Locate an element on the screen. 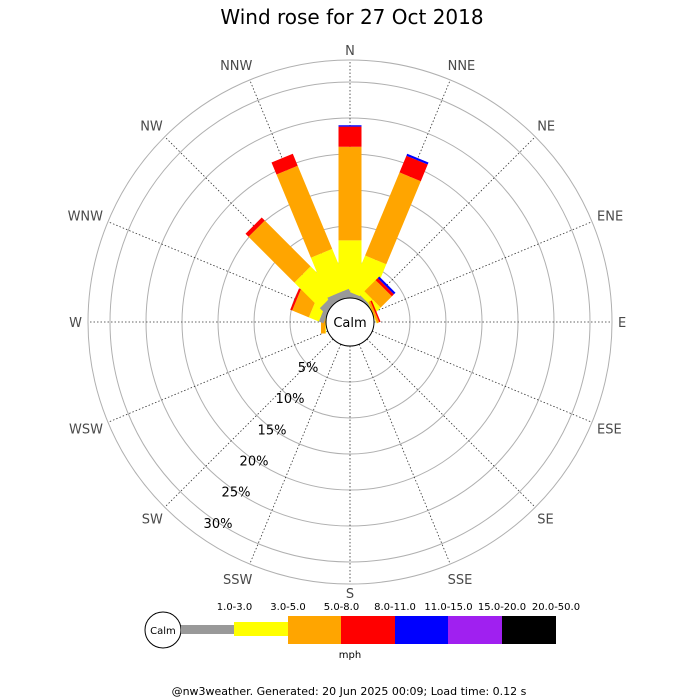 Image resolution: width=700 pixels, height=700 pixels. bar-ene-5.0-8.0 is located at coordinates (374, 312).